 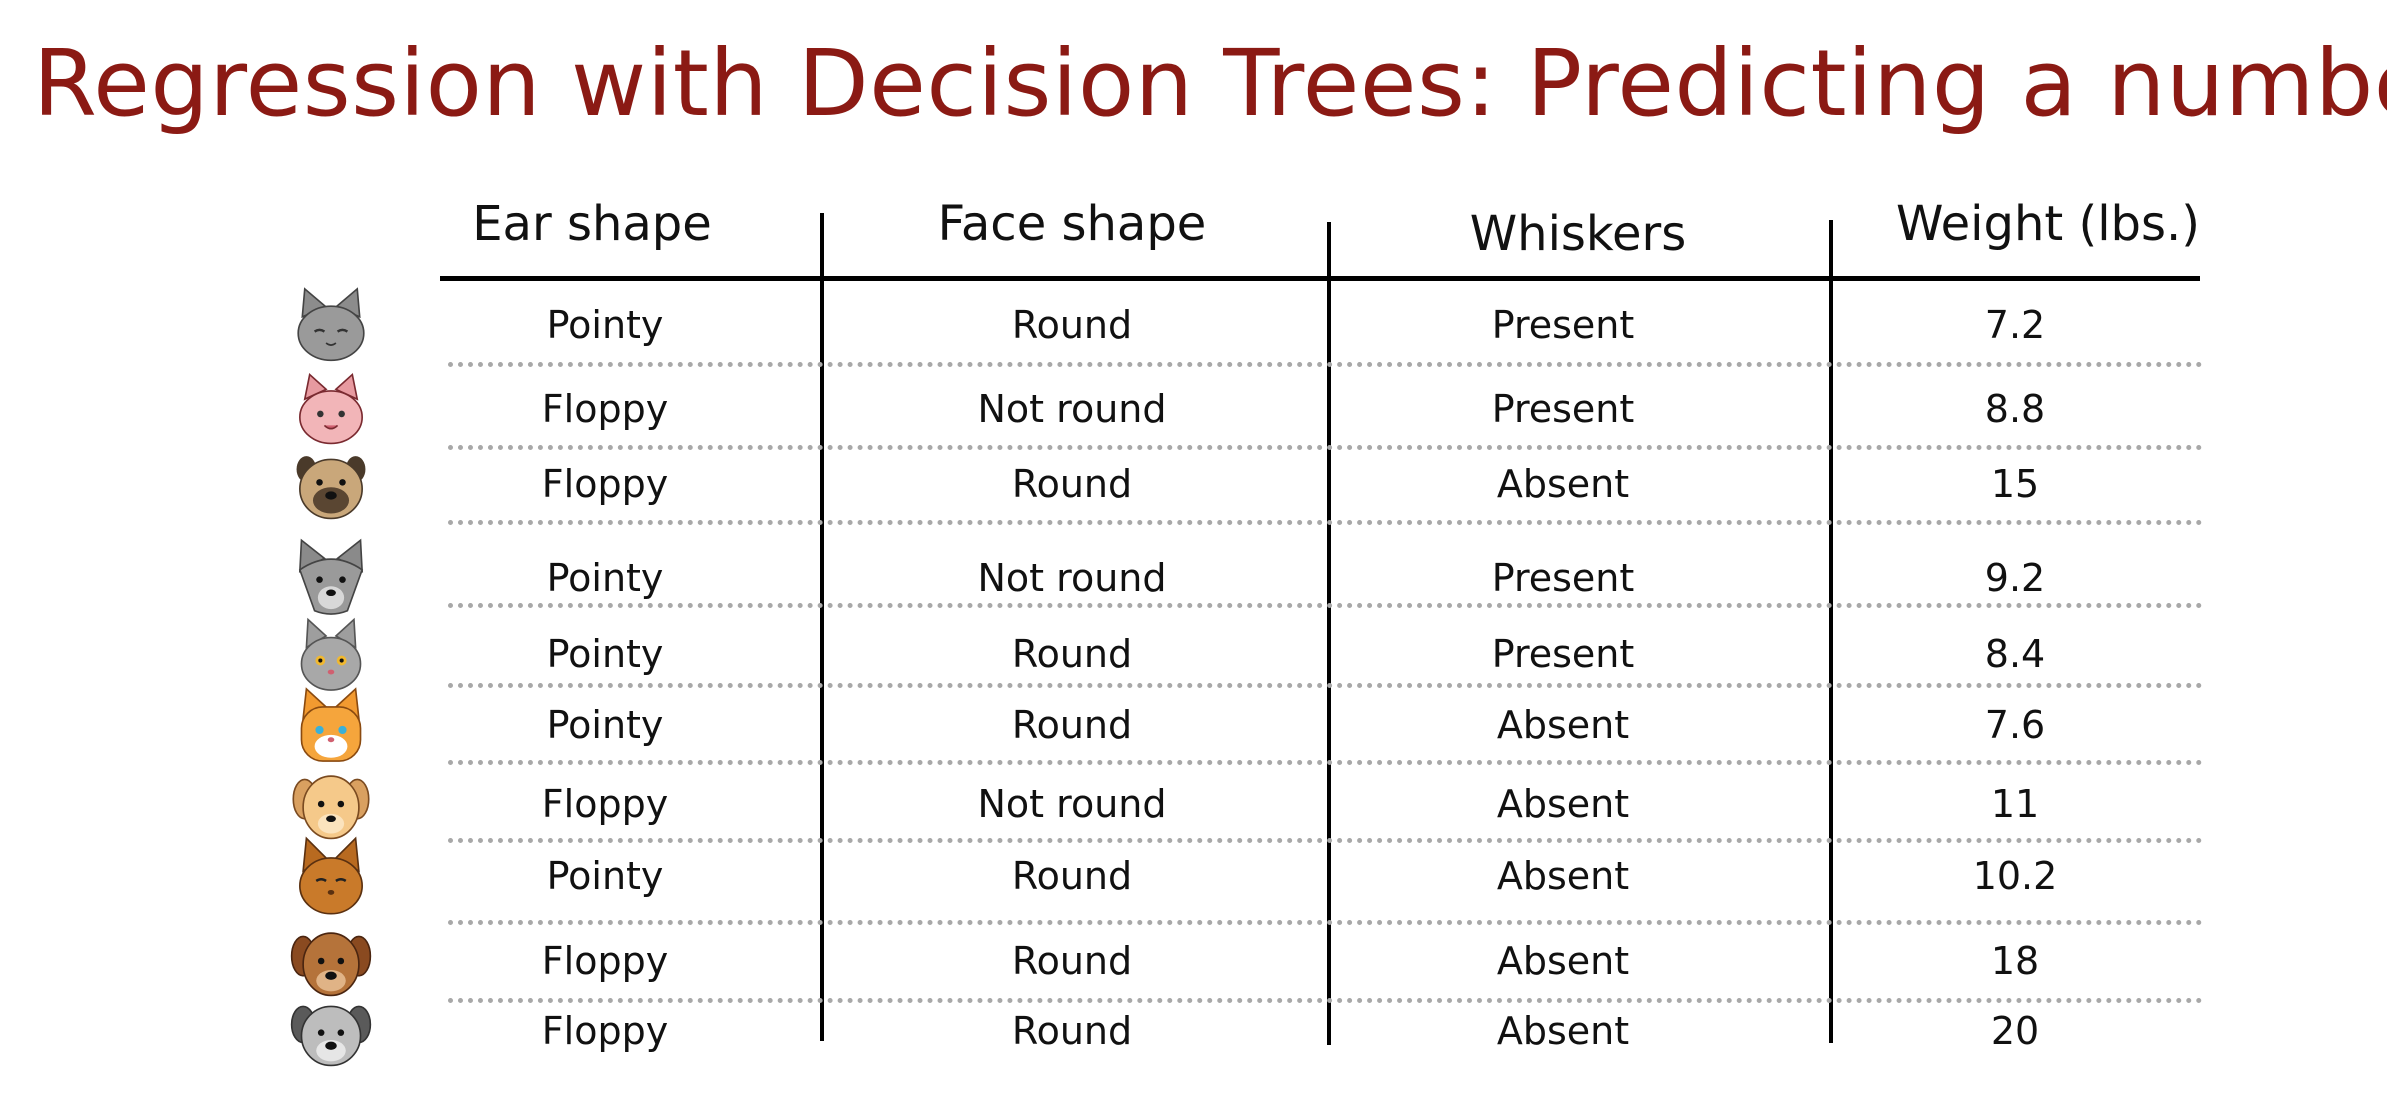 I want to click on cell-weight: 9.2, so click(x=2015, y=578).